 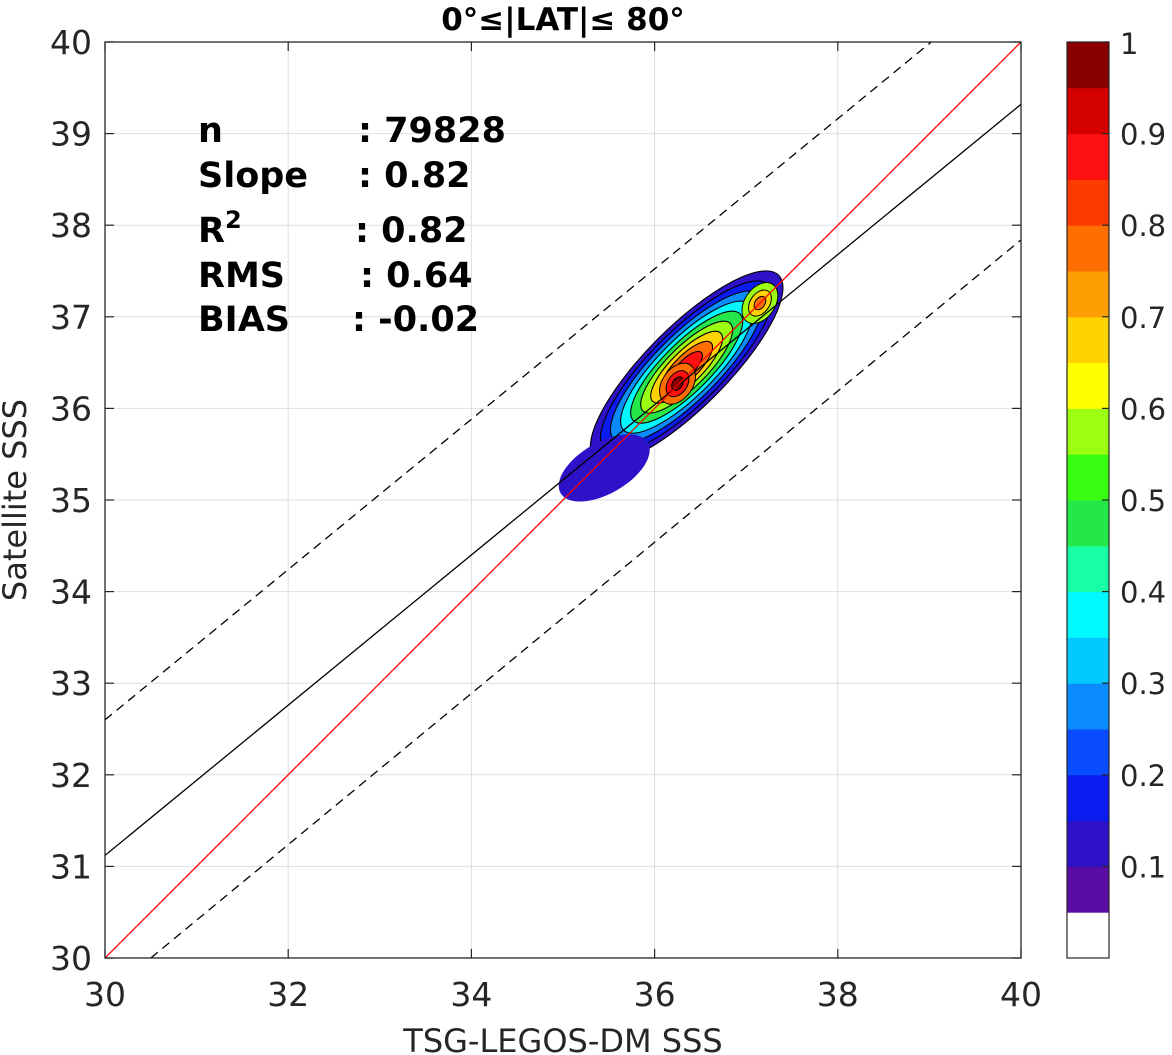 I want to click on stat-label: BIAS, so click(x=244, y=320).